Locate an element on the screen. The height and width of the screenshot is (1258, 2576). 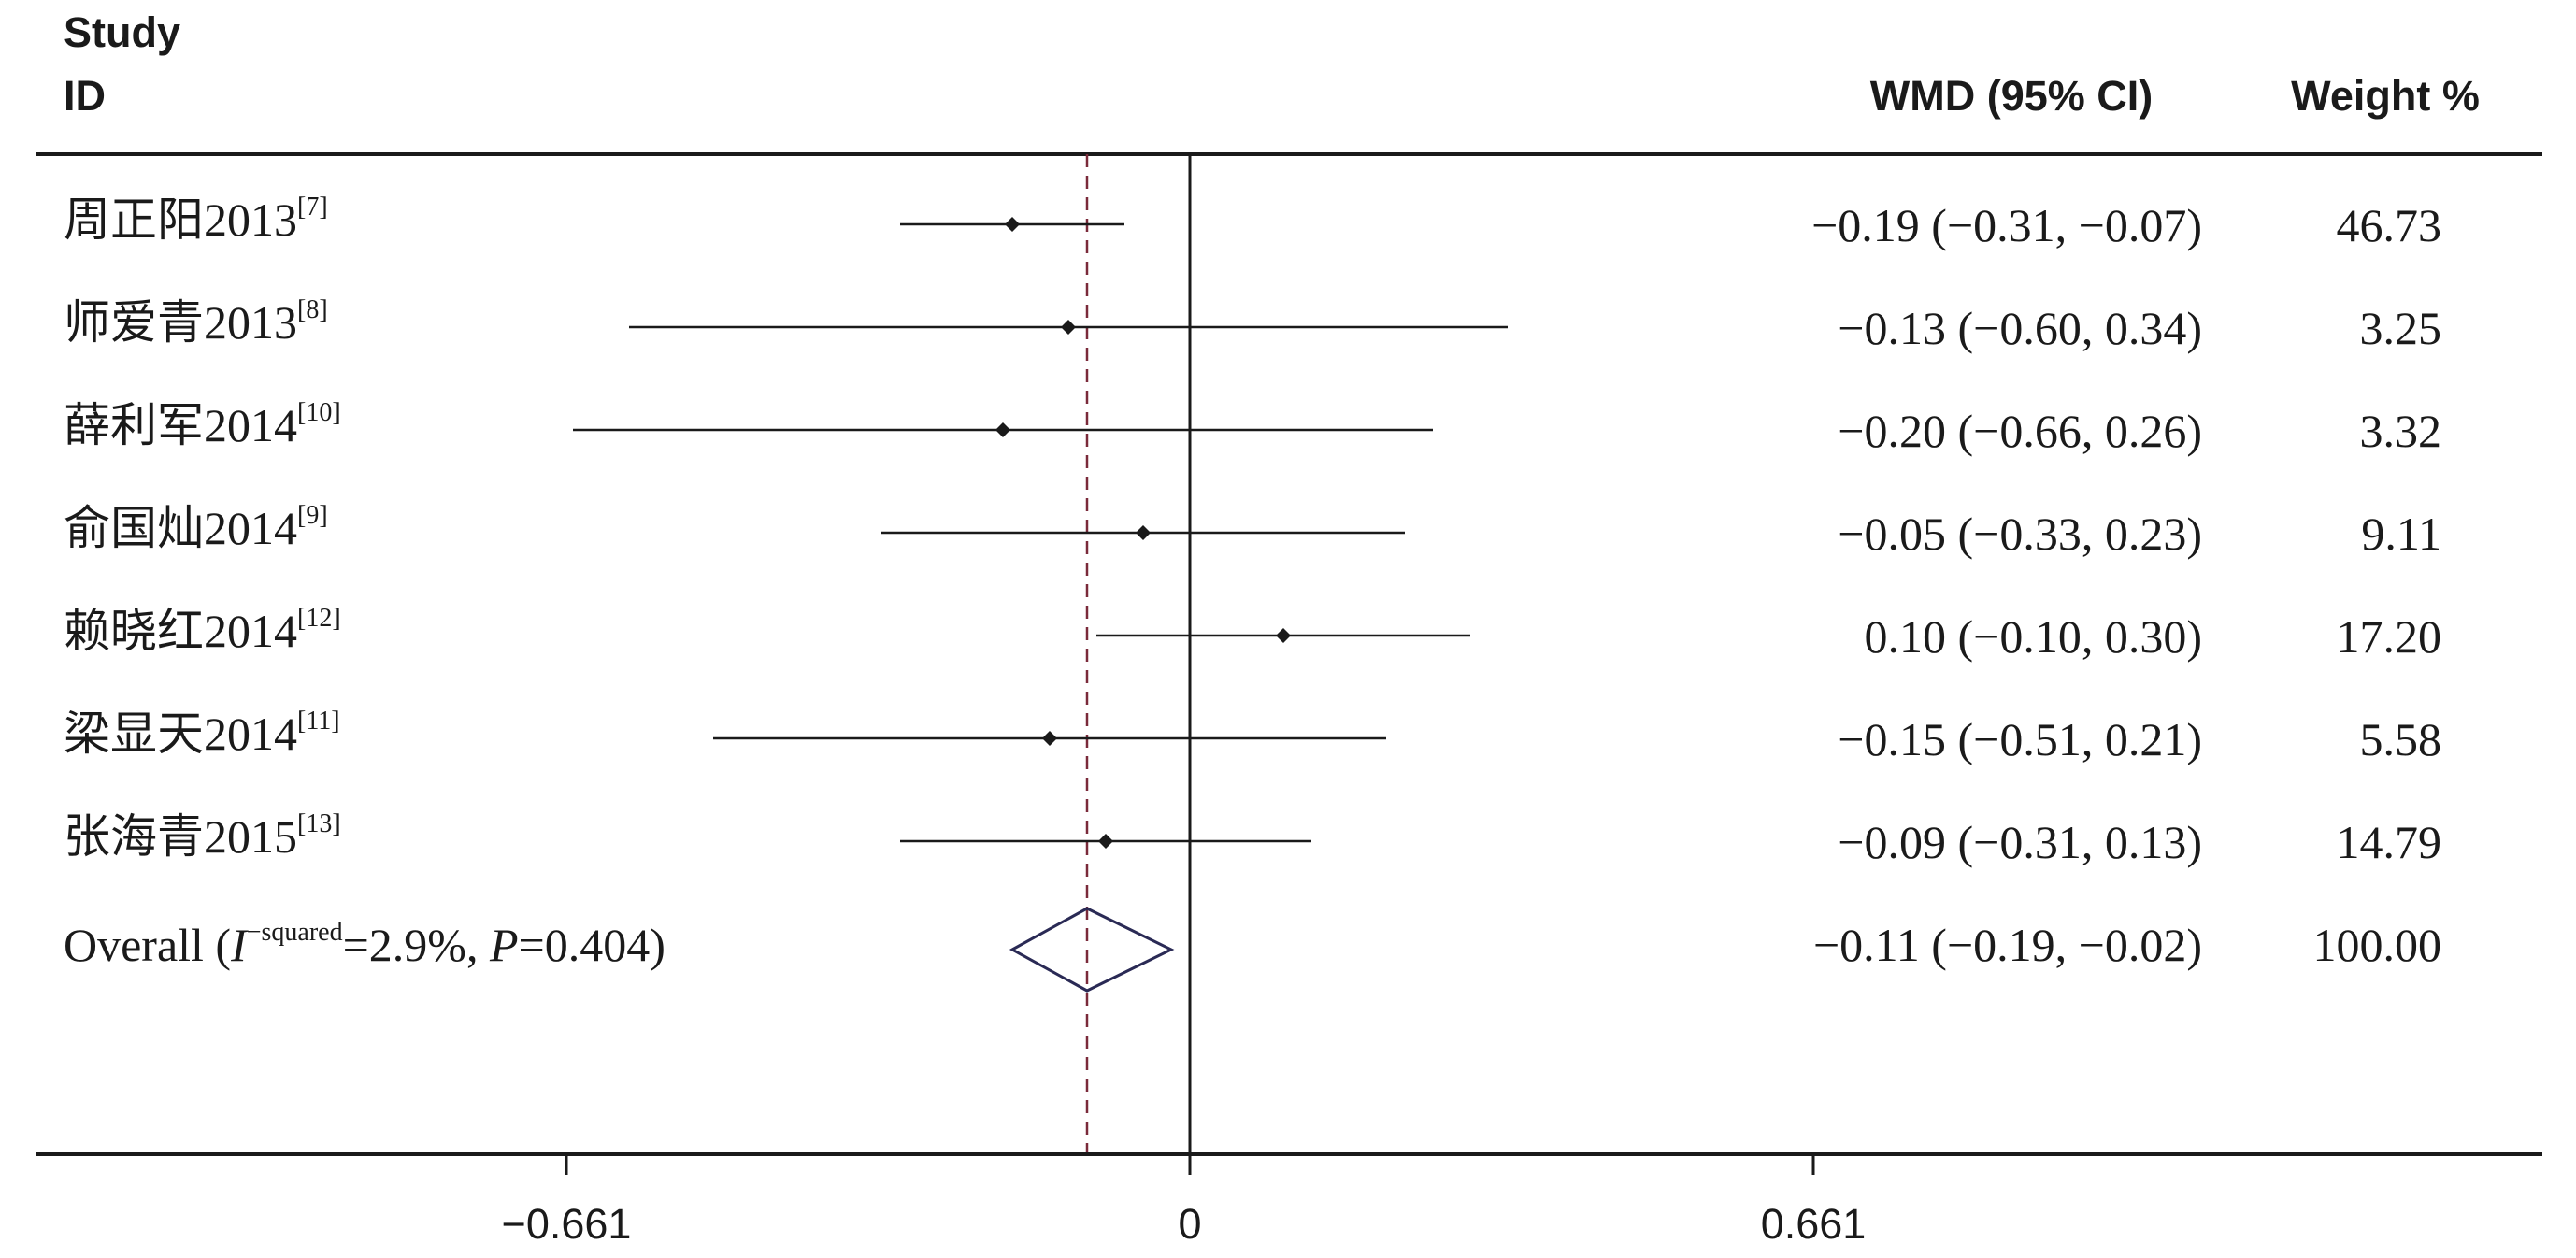
study-weight: 5.58 is located at coordinates (2400, 739).